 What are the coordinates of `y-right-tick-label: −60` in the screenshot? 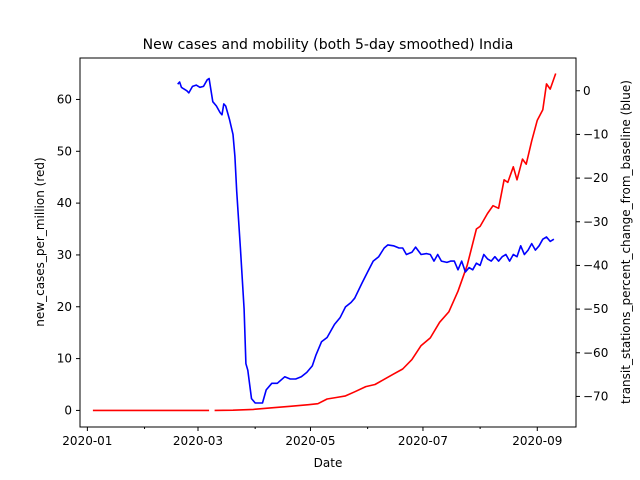 It's located at (595, 353).